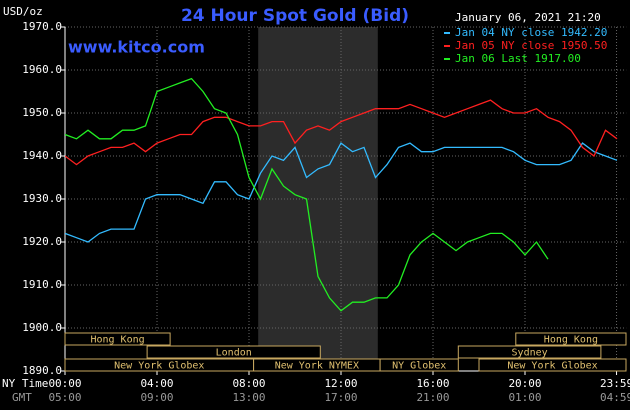 This screenshot has width=630, height=410. What do you see at coordinates (136, 47) in the screenshot?
I see `source: www.kitco.com` at bounding box center [136, 47].